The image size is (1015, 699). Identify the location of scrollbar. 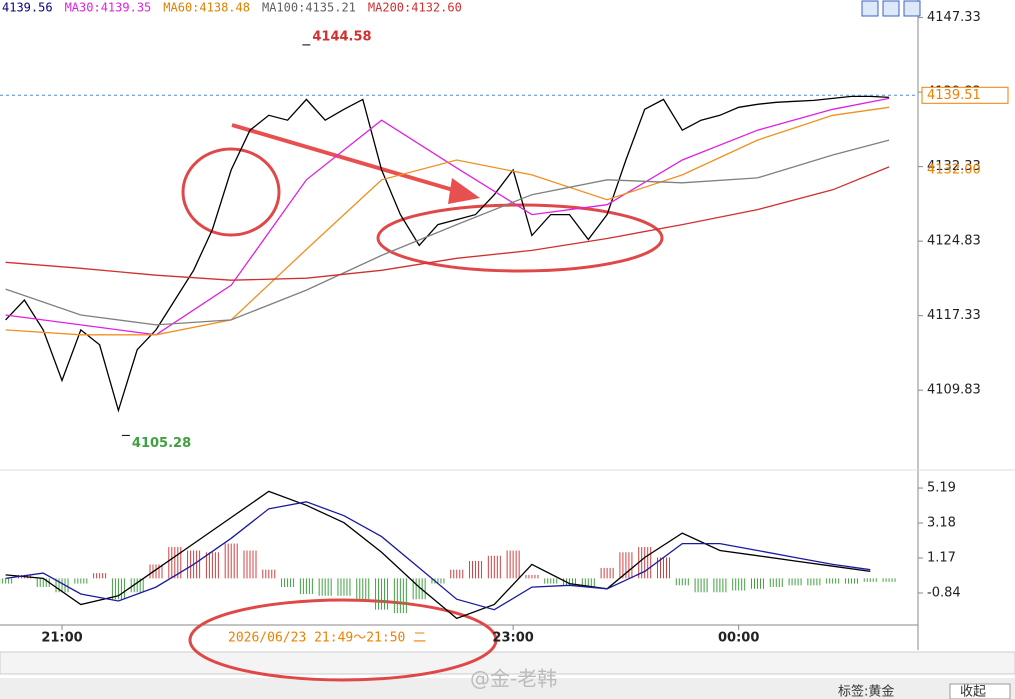
(507, 663).